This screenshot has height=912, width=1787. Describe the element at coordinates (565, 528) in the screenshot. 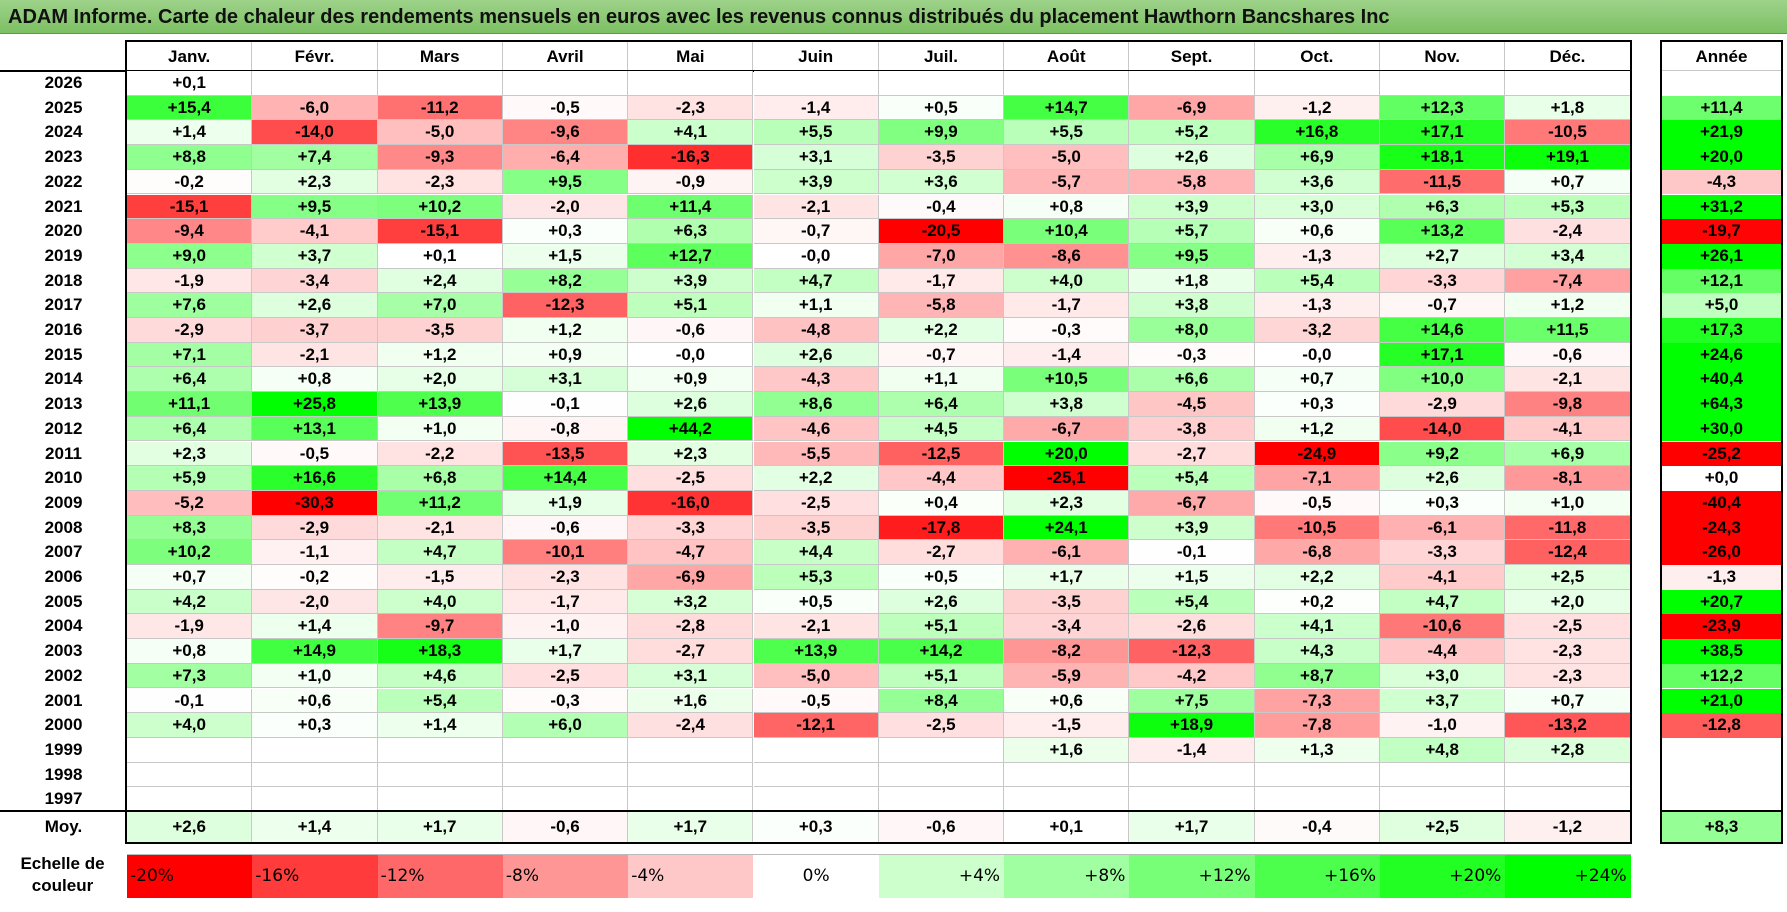

I see `heatmap-cell: -0,6` at that location.